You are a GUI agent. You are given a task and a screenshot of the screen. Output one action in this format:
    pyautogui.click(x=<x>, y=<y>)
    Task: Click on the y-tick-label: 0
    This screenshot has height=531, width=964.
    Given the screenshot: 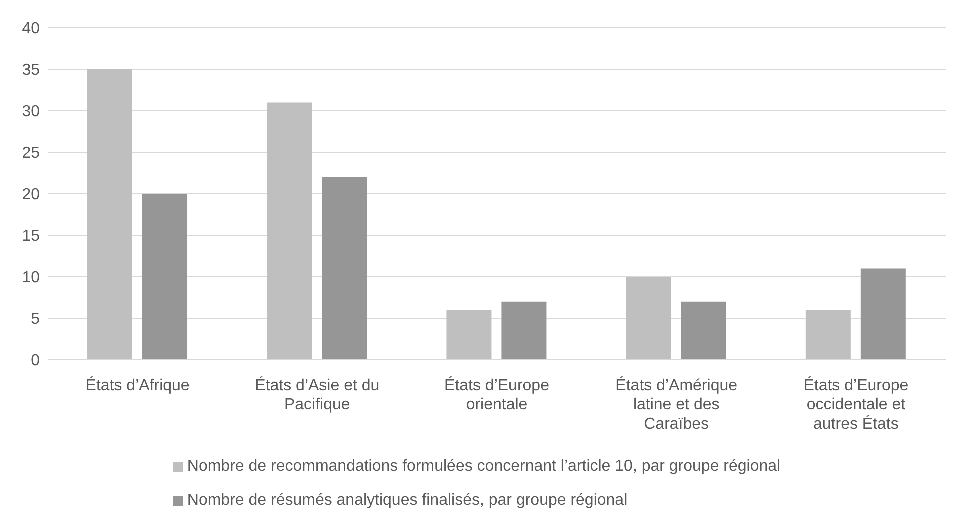 What is the action you would take?
    pyautogui.click(x=35, y=361)
    